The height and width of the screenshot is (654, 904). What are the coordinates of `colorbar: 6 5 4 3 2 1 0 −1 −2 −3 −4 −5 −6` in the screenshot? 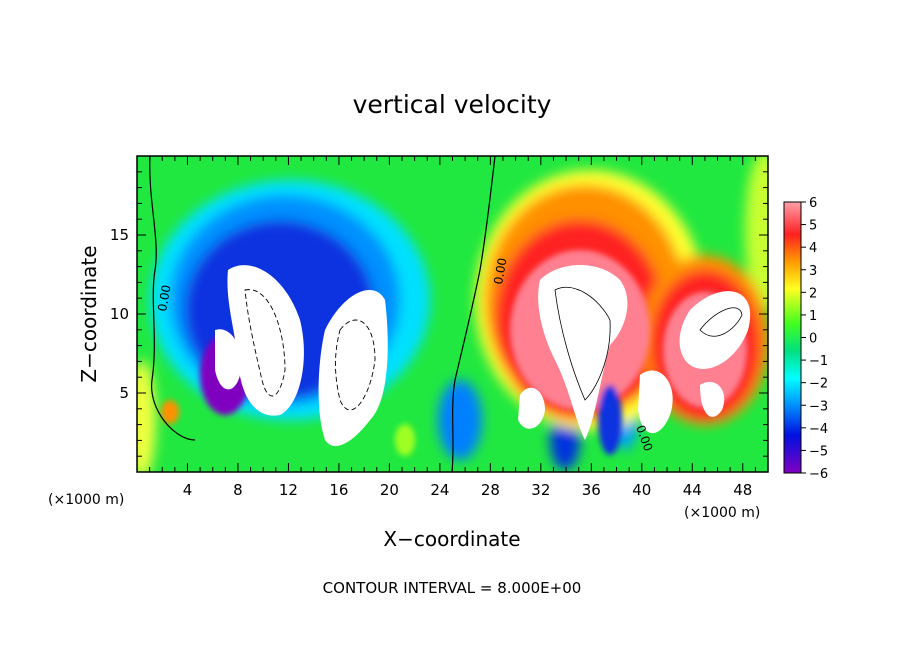 It's located at (805, 339).